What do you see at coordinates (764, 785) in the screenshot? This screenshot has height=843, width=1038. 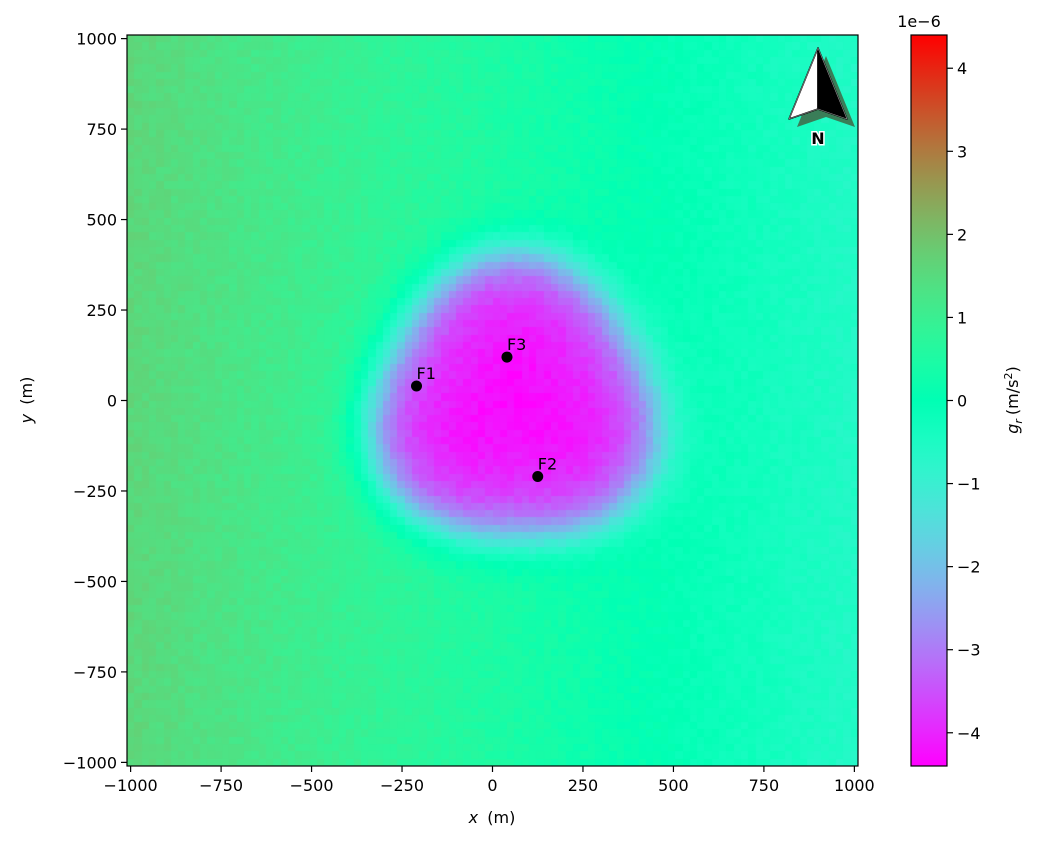 I see `x-tick-label: 750` at bounding box center [764, 785].